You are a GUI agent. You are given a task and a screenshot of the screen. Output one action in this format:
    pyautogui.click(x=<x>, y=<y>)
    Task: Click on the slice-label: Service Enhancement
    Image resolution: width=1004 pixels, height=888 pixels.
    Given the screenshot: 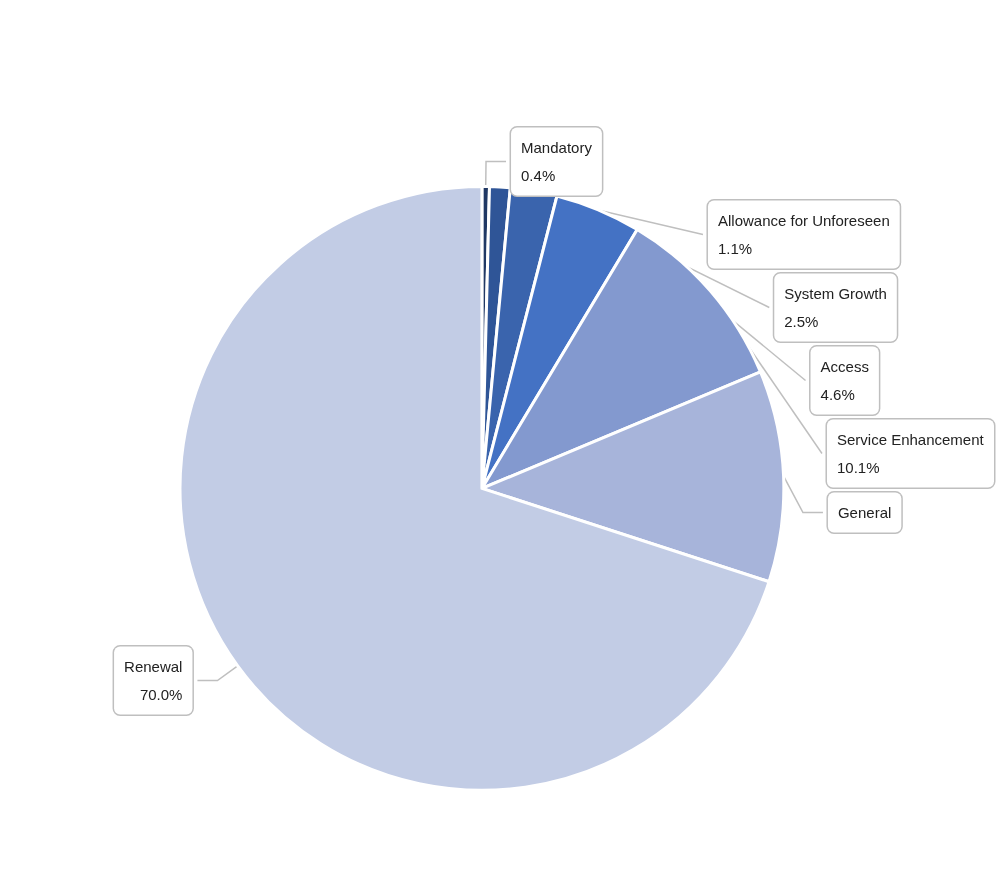 What is the action you would take?
    pyautogui.click(x=910, y=440)
    